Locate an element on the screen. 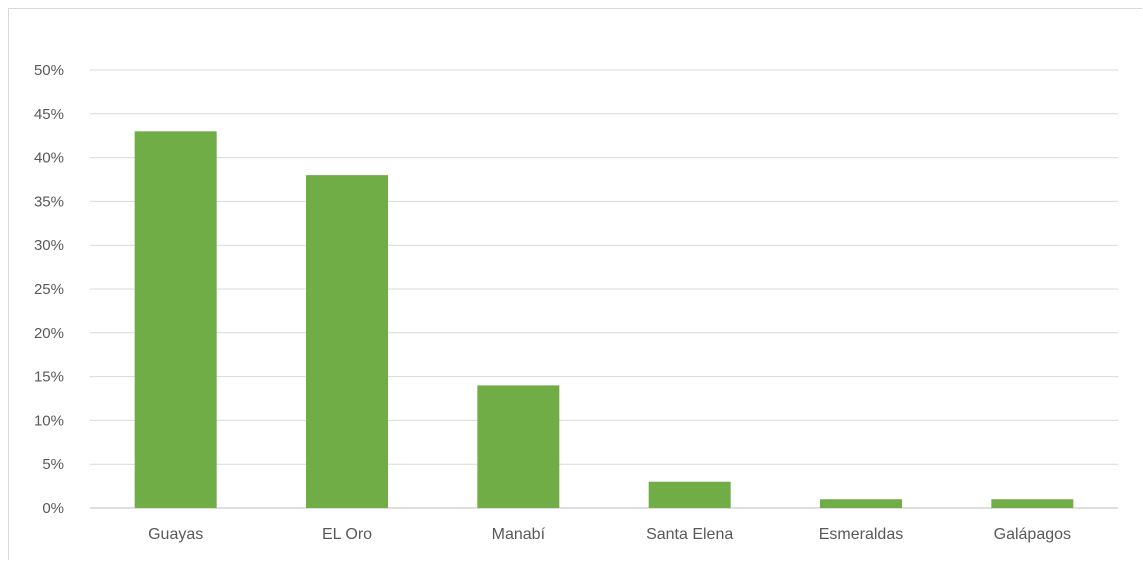 The width and height of the screenshot is (1143, 561). y-tick-label: 5% is located at coordinates (53, 464).